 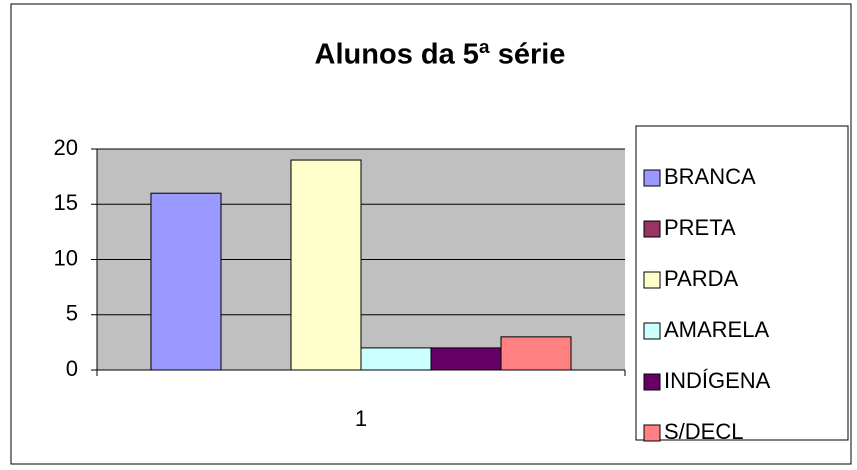 What do you see at coordinates (700, 227) in the screenshot?
I see `legend-label: PRETA` at bounding box center [700, 227].